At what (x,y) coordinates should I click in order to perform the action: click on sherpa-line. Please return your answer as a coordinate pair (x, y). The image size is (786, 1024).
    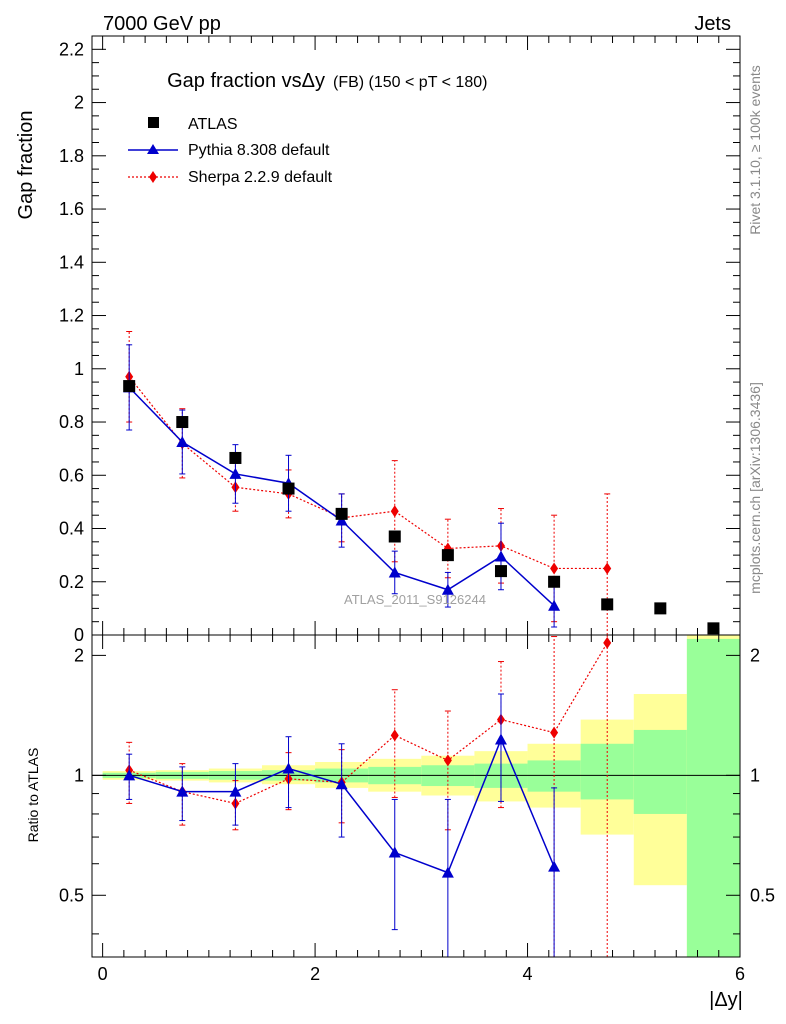
    Looking at the image, I should click on (368, 473).